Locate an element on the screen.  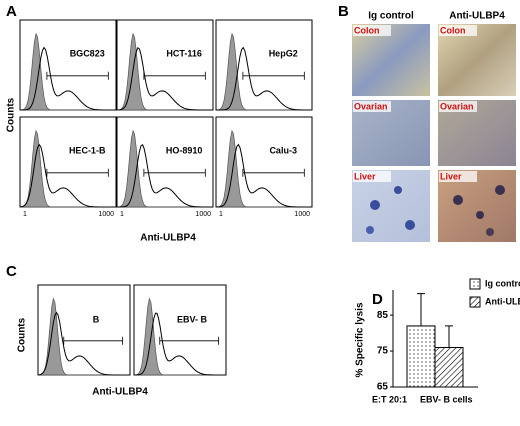
legend-label: Anti-ULBP4 is located at coordinates (502, 301).